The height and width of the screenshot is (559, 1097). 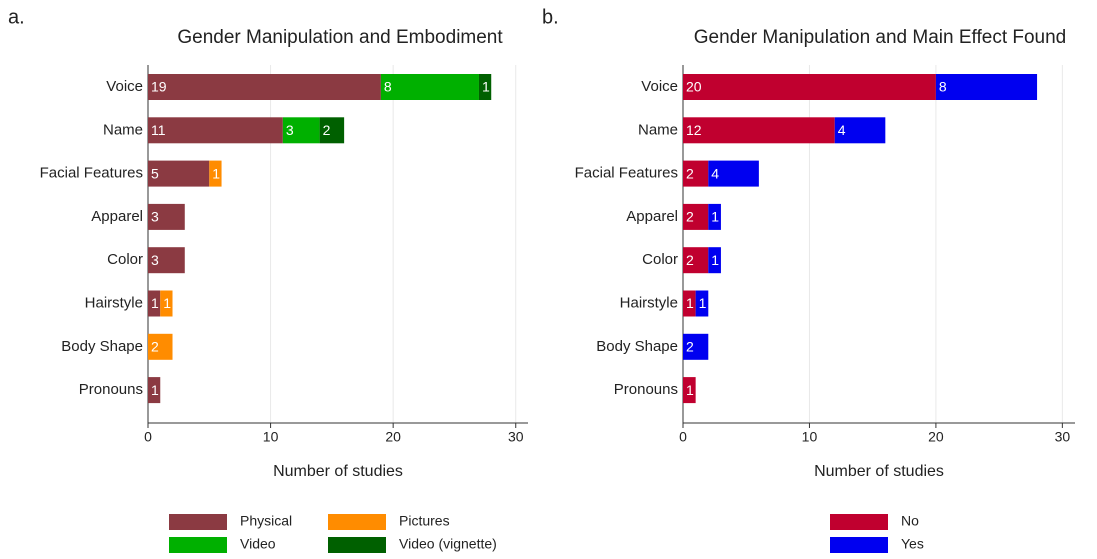 I want to click on legend-label: Pictures, so click(x=424, y=521).